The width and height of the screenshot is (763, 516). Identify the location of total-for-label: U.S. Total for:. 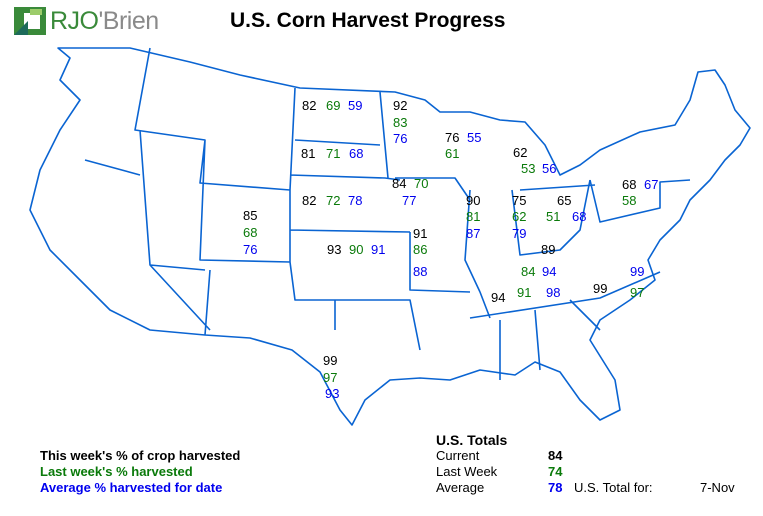
(613, 487).